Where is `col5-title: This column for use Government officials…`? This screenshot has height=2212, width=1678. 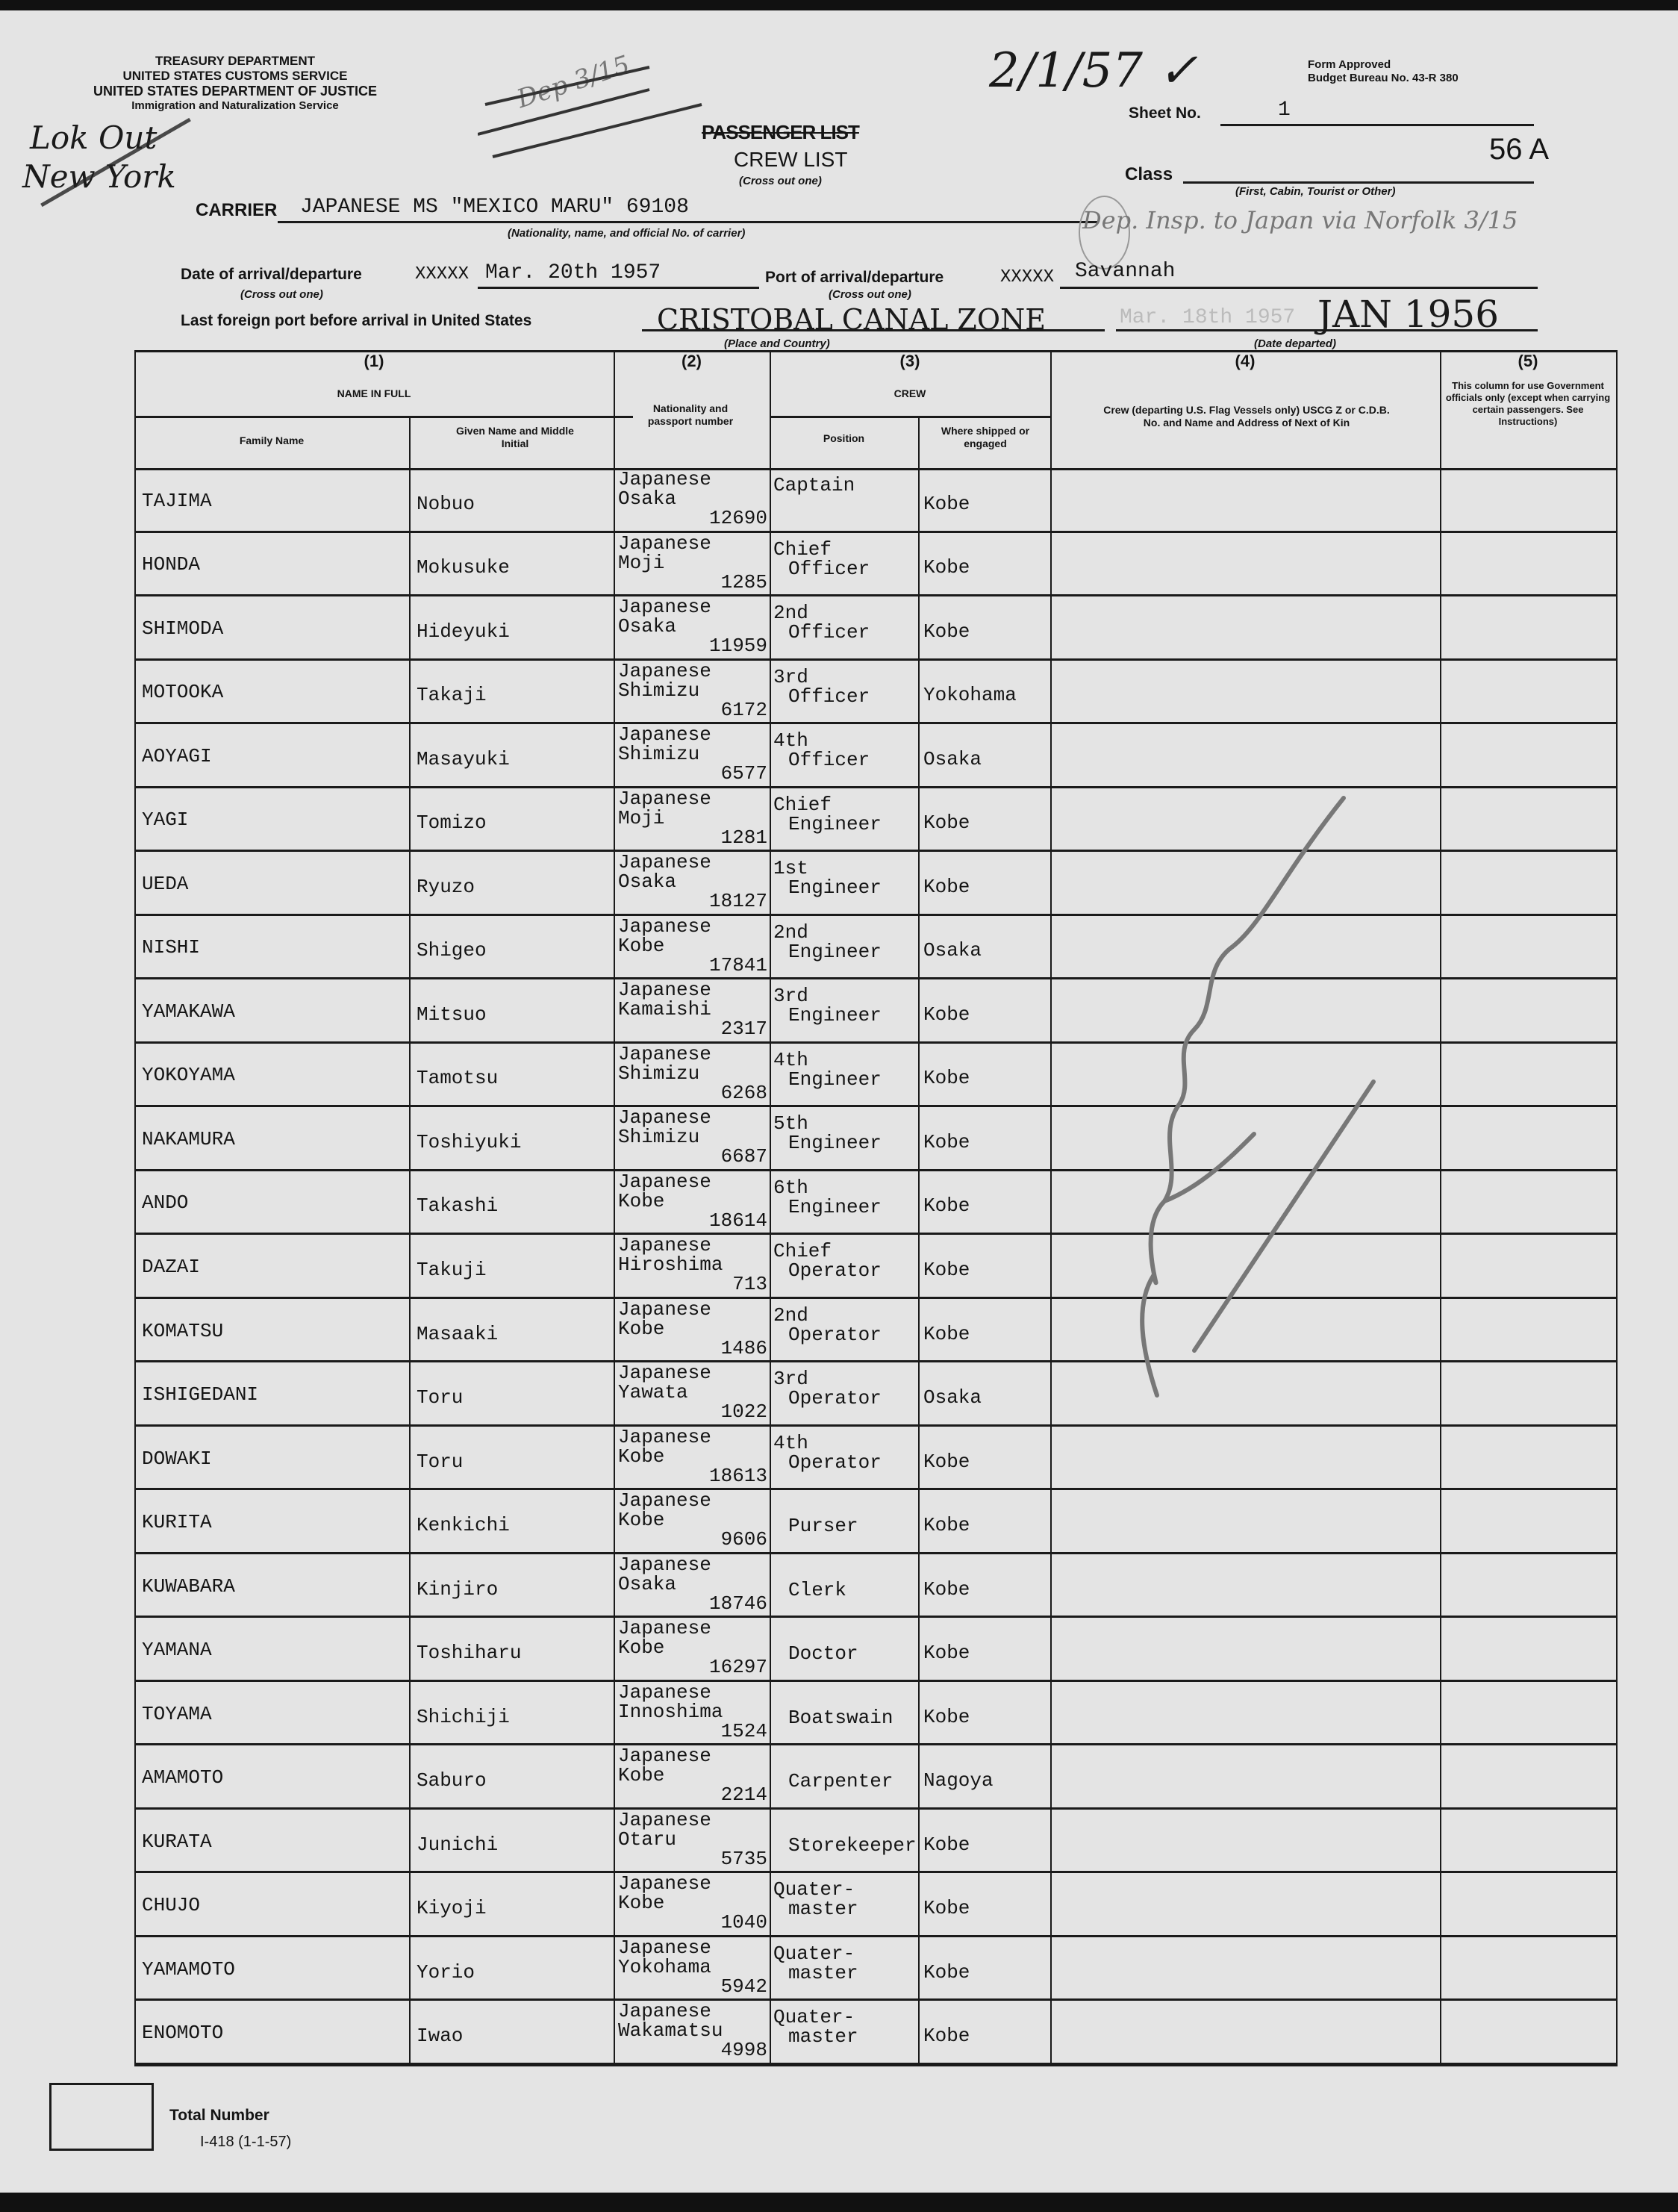 col5-title: This column for use Government officials… is located at coordinates (1528, 403).